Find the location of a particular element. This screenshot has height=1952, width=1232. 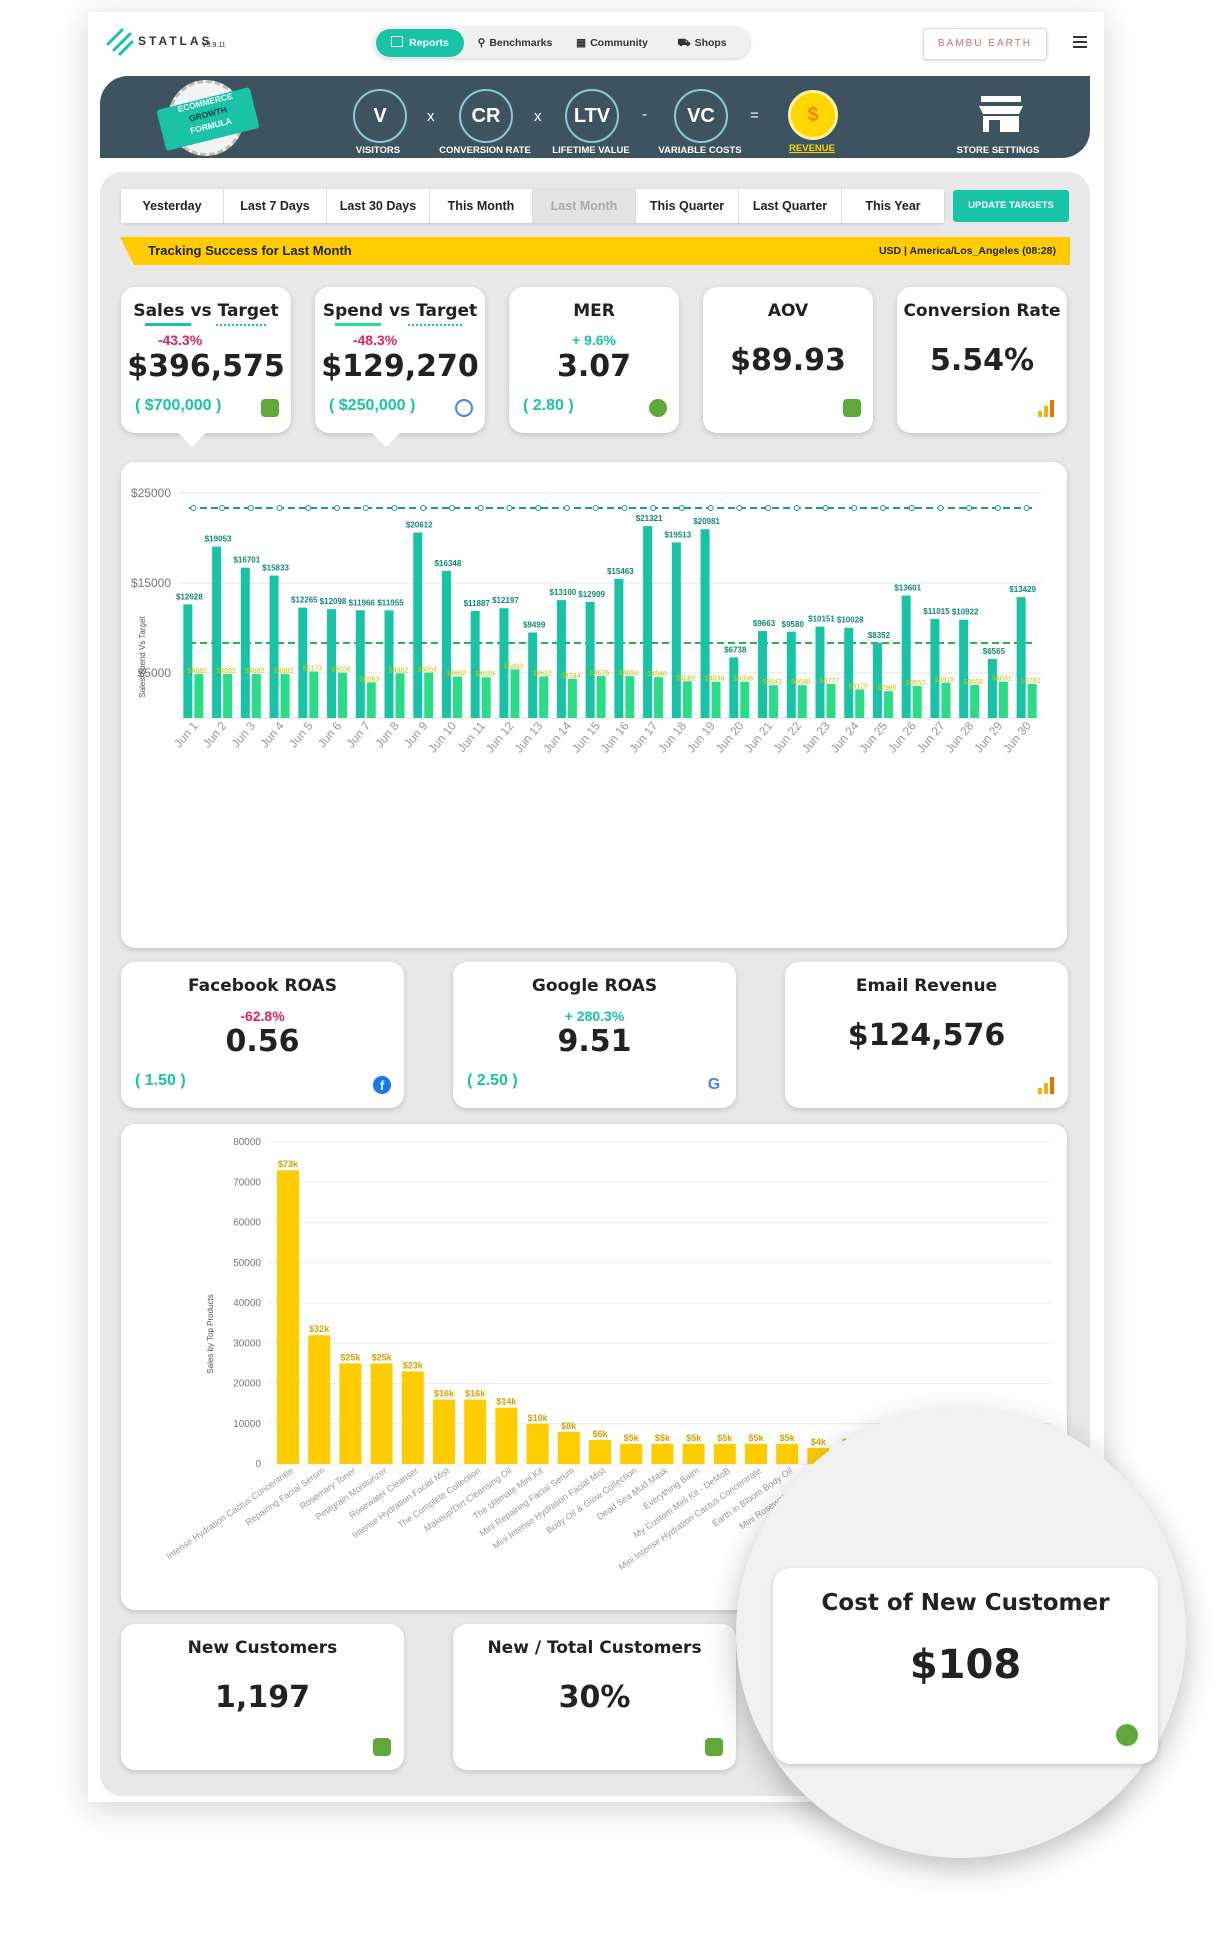

kpi-value: $396,575 is located at coordinates (206, 366).